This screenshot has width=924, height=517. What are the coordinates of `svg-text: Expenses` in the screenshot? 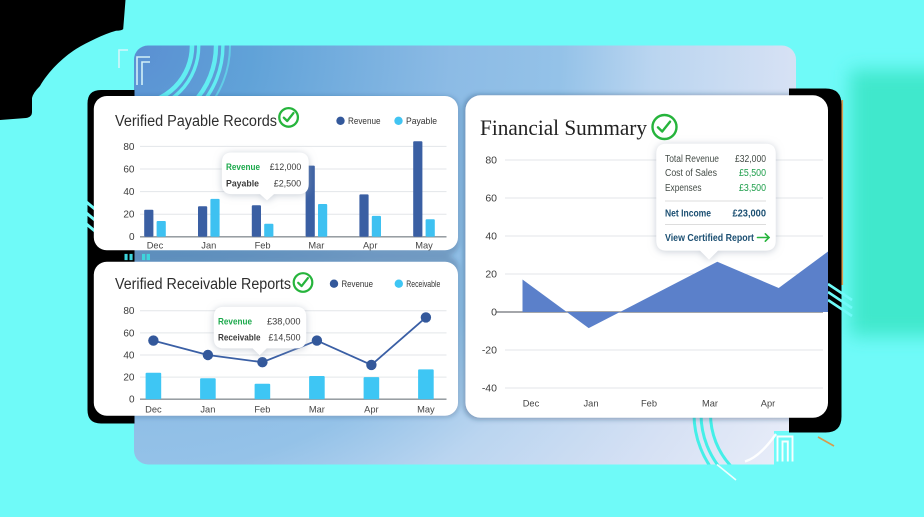 It's located at (683, 188).